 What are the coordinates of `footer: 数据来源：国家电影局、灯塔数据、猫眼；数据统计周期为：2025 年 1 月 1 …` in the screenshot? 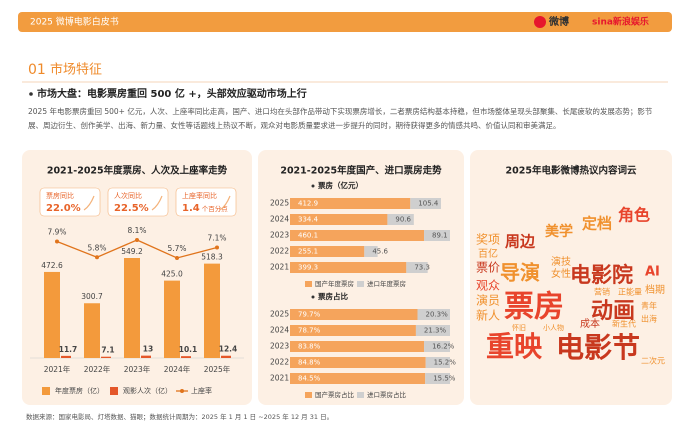 It's located at (179, 416).